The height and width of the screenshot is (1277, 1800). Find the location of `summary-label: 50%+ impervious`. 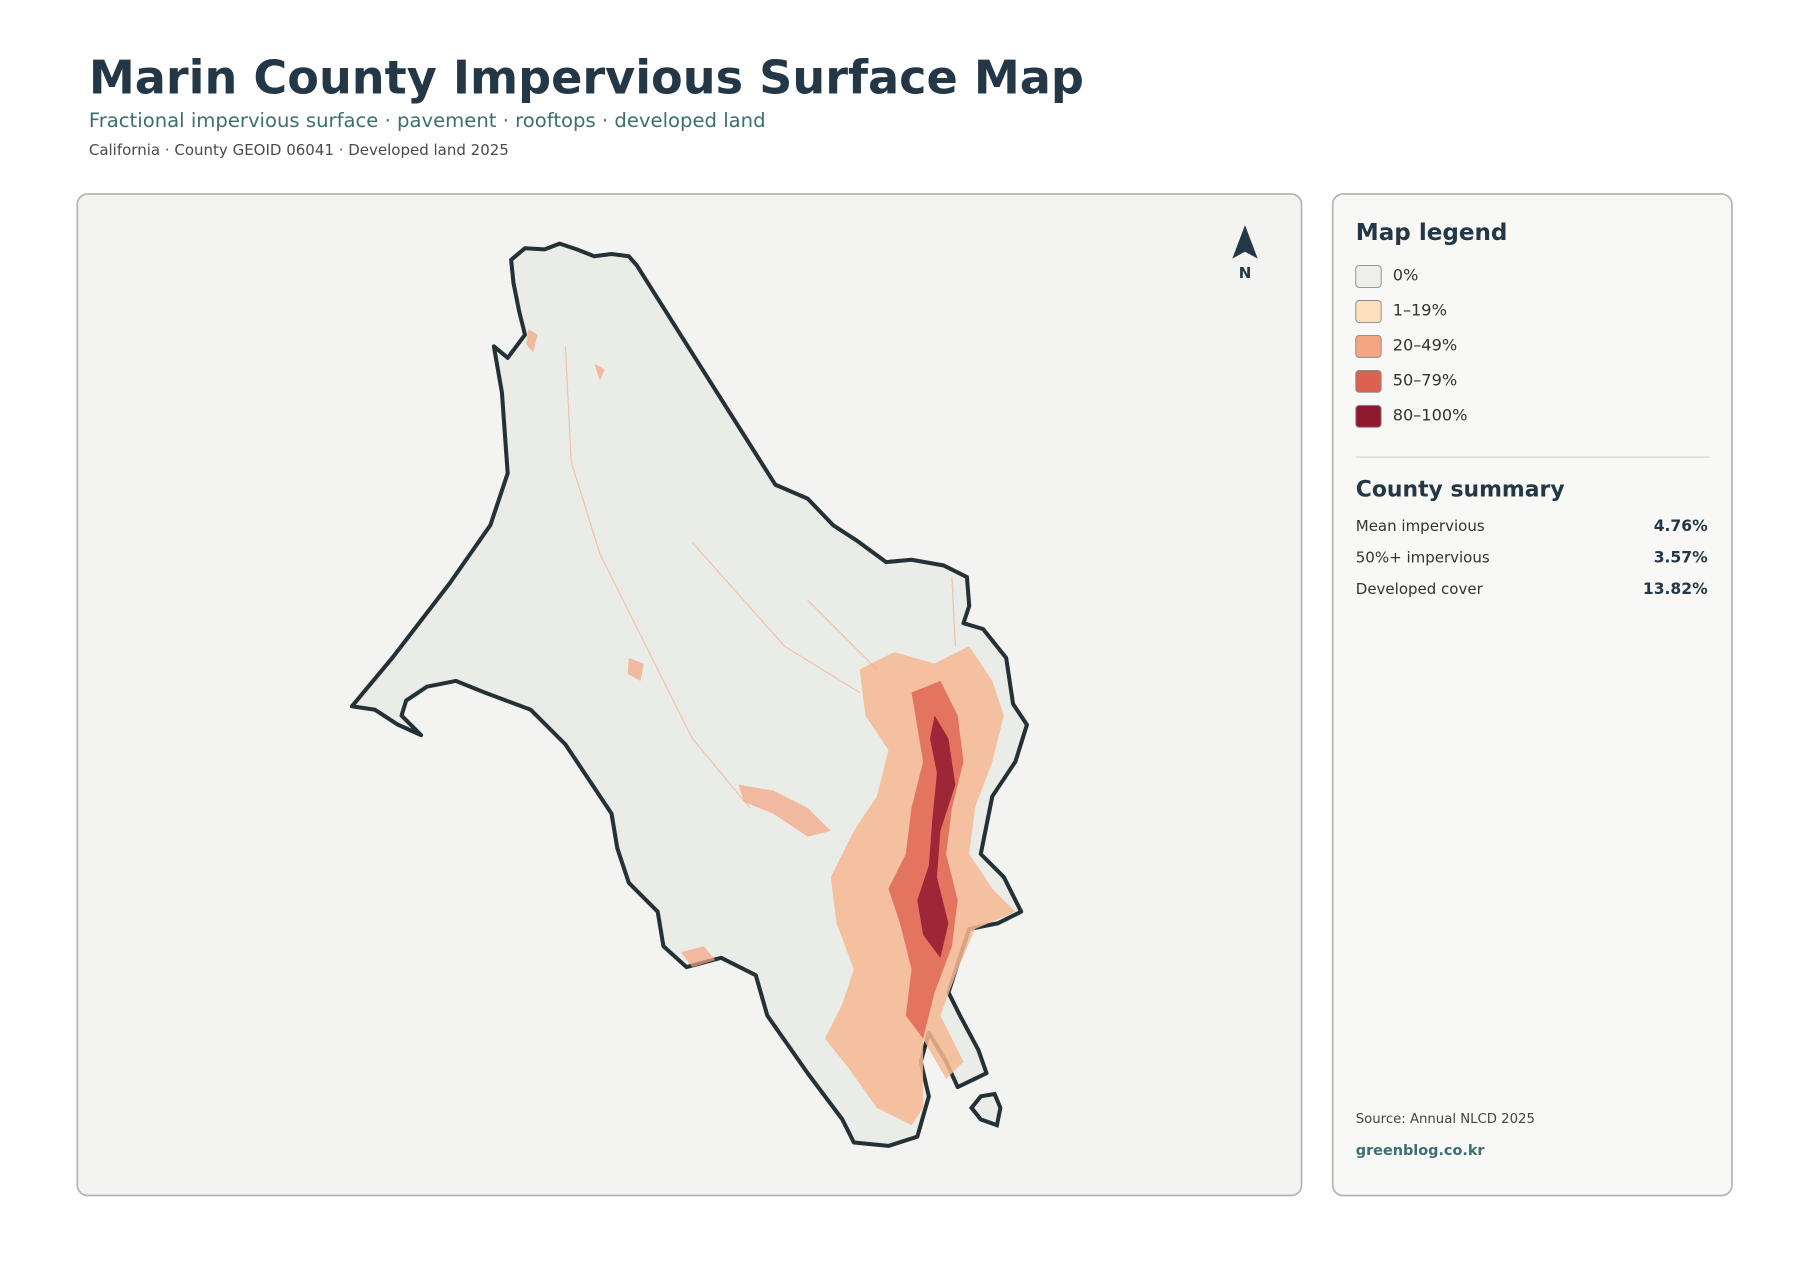

summary-label: 50%+ impervious is located at coordinates (1423, 557).